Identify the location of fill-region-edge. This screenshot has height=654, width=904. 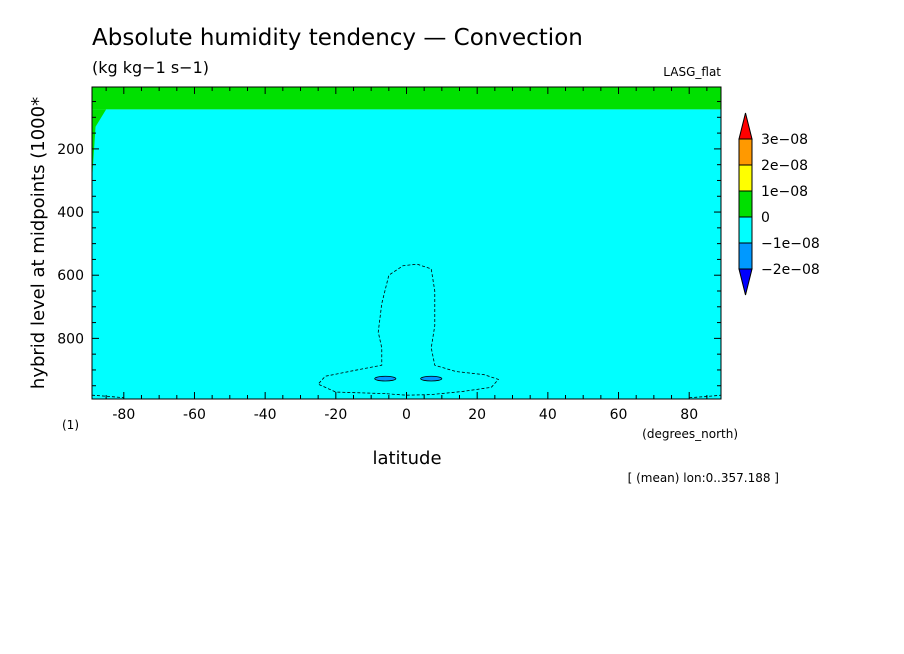
(99, 145).